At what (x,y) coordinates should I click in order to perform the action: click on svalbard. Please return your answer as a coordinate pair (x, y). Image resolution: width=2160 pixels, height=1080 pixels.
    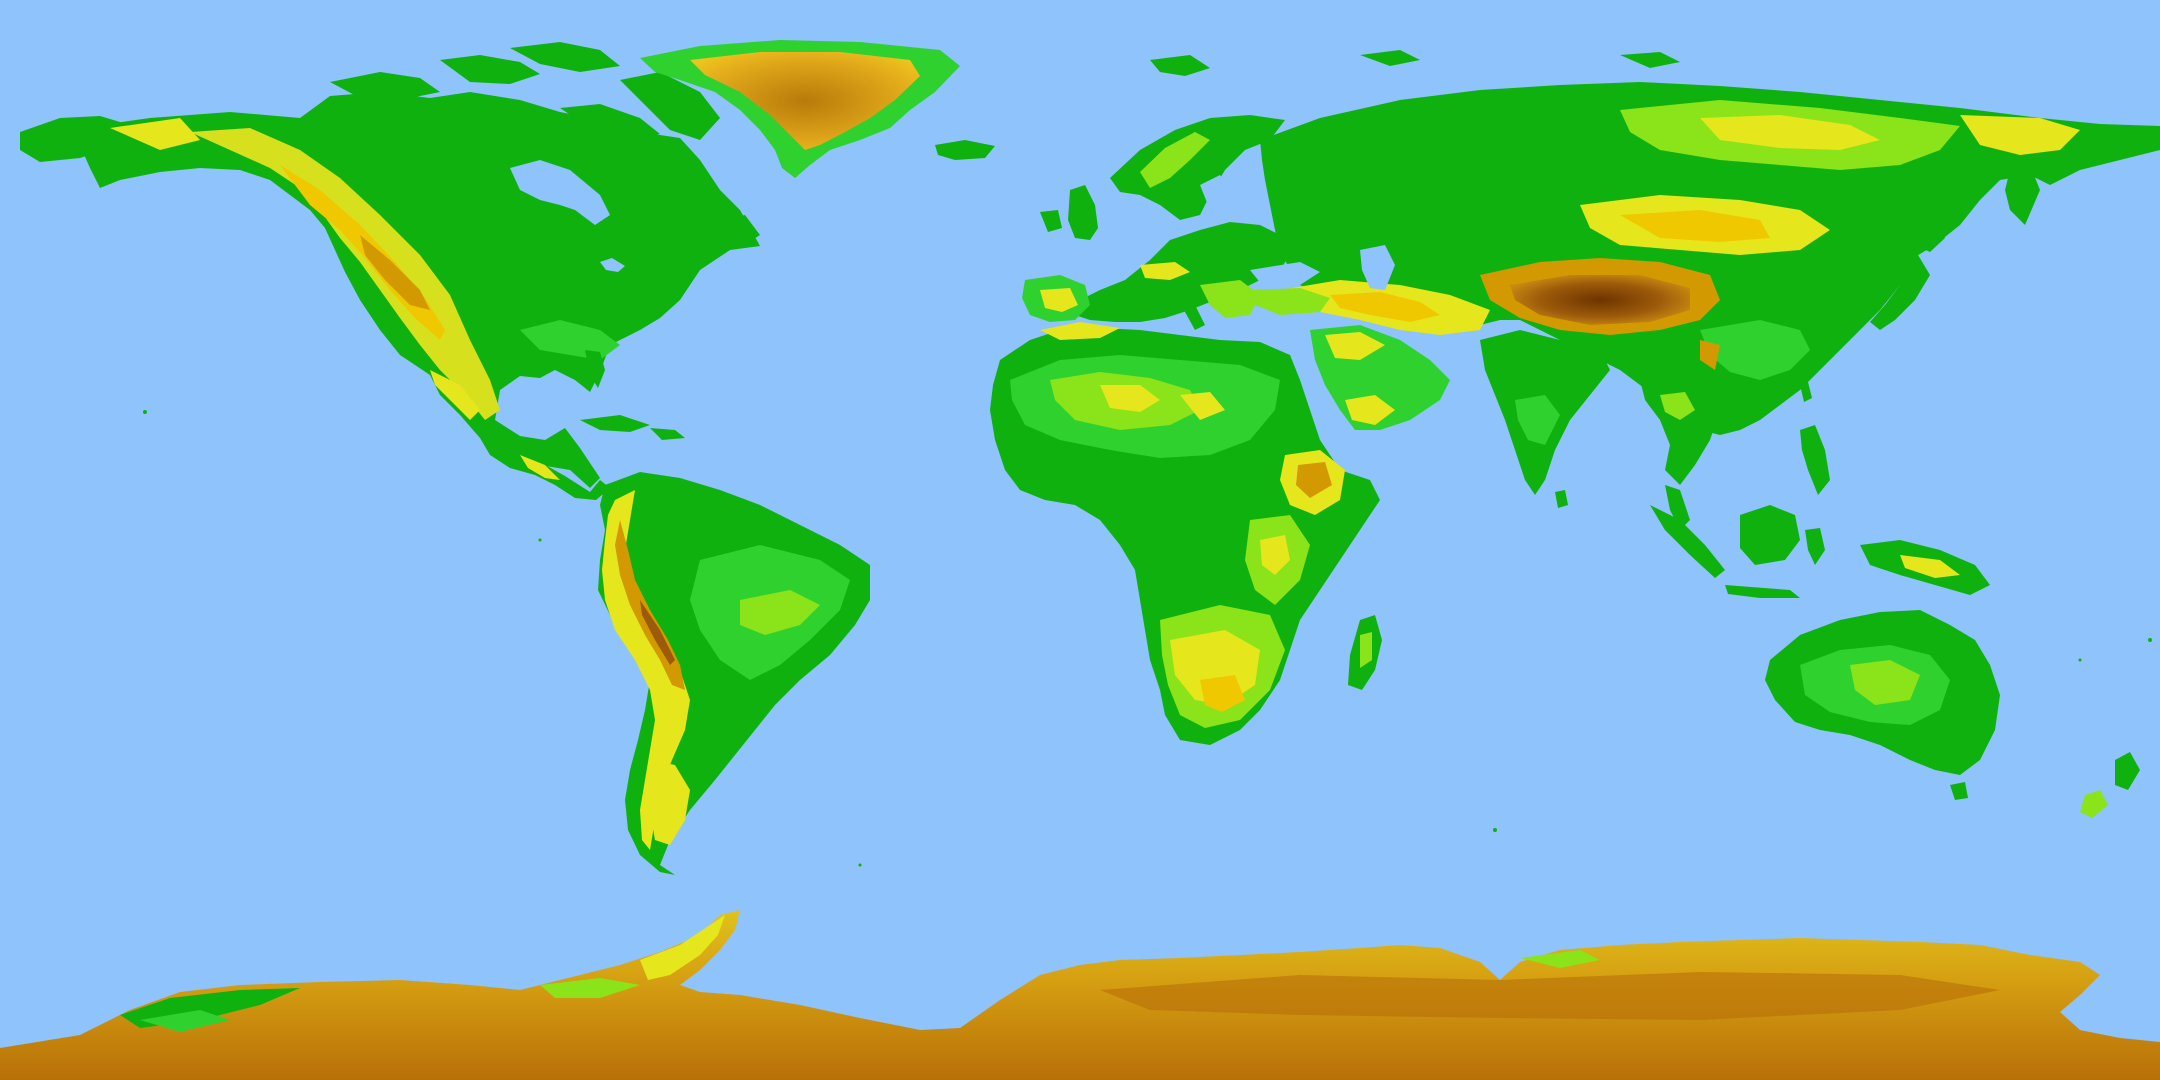
    Looking at the image, I should click on (1180, 65).